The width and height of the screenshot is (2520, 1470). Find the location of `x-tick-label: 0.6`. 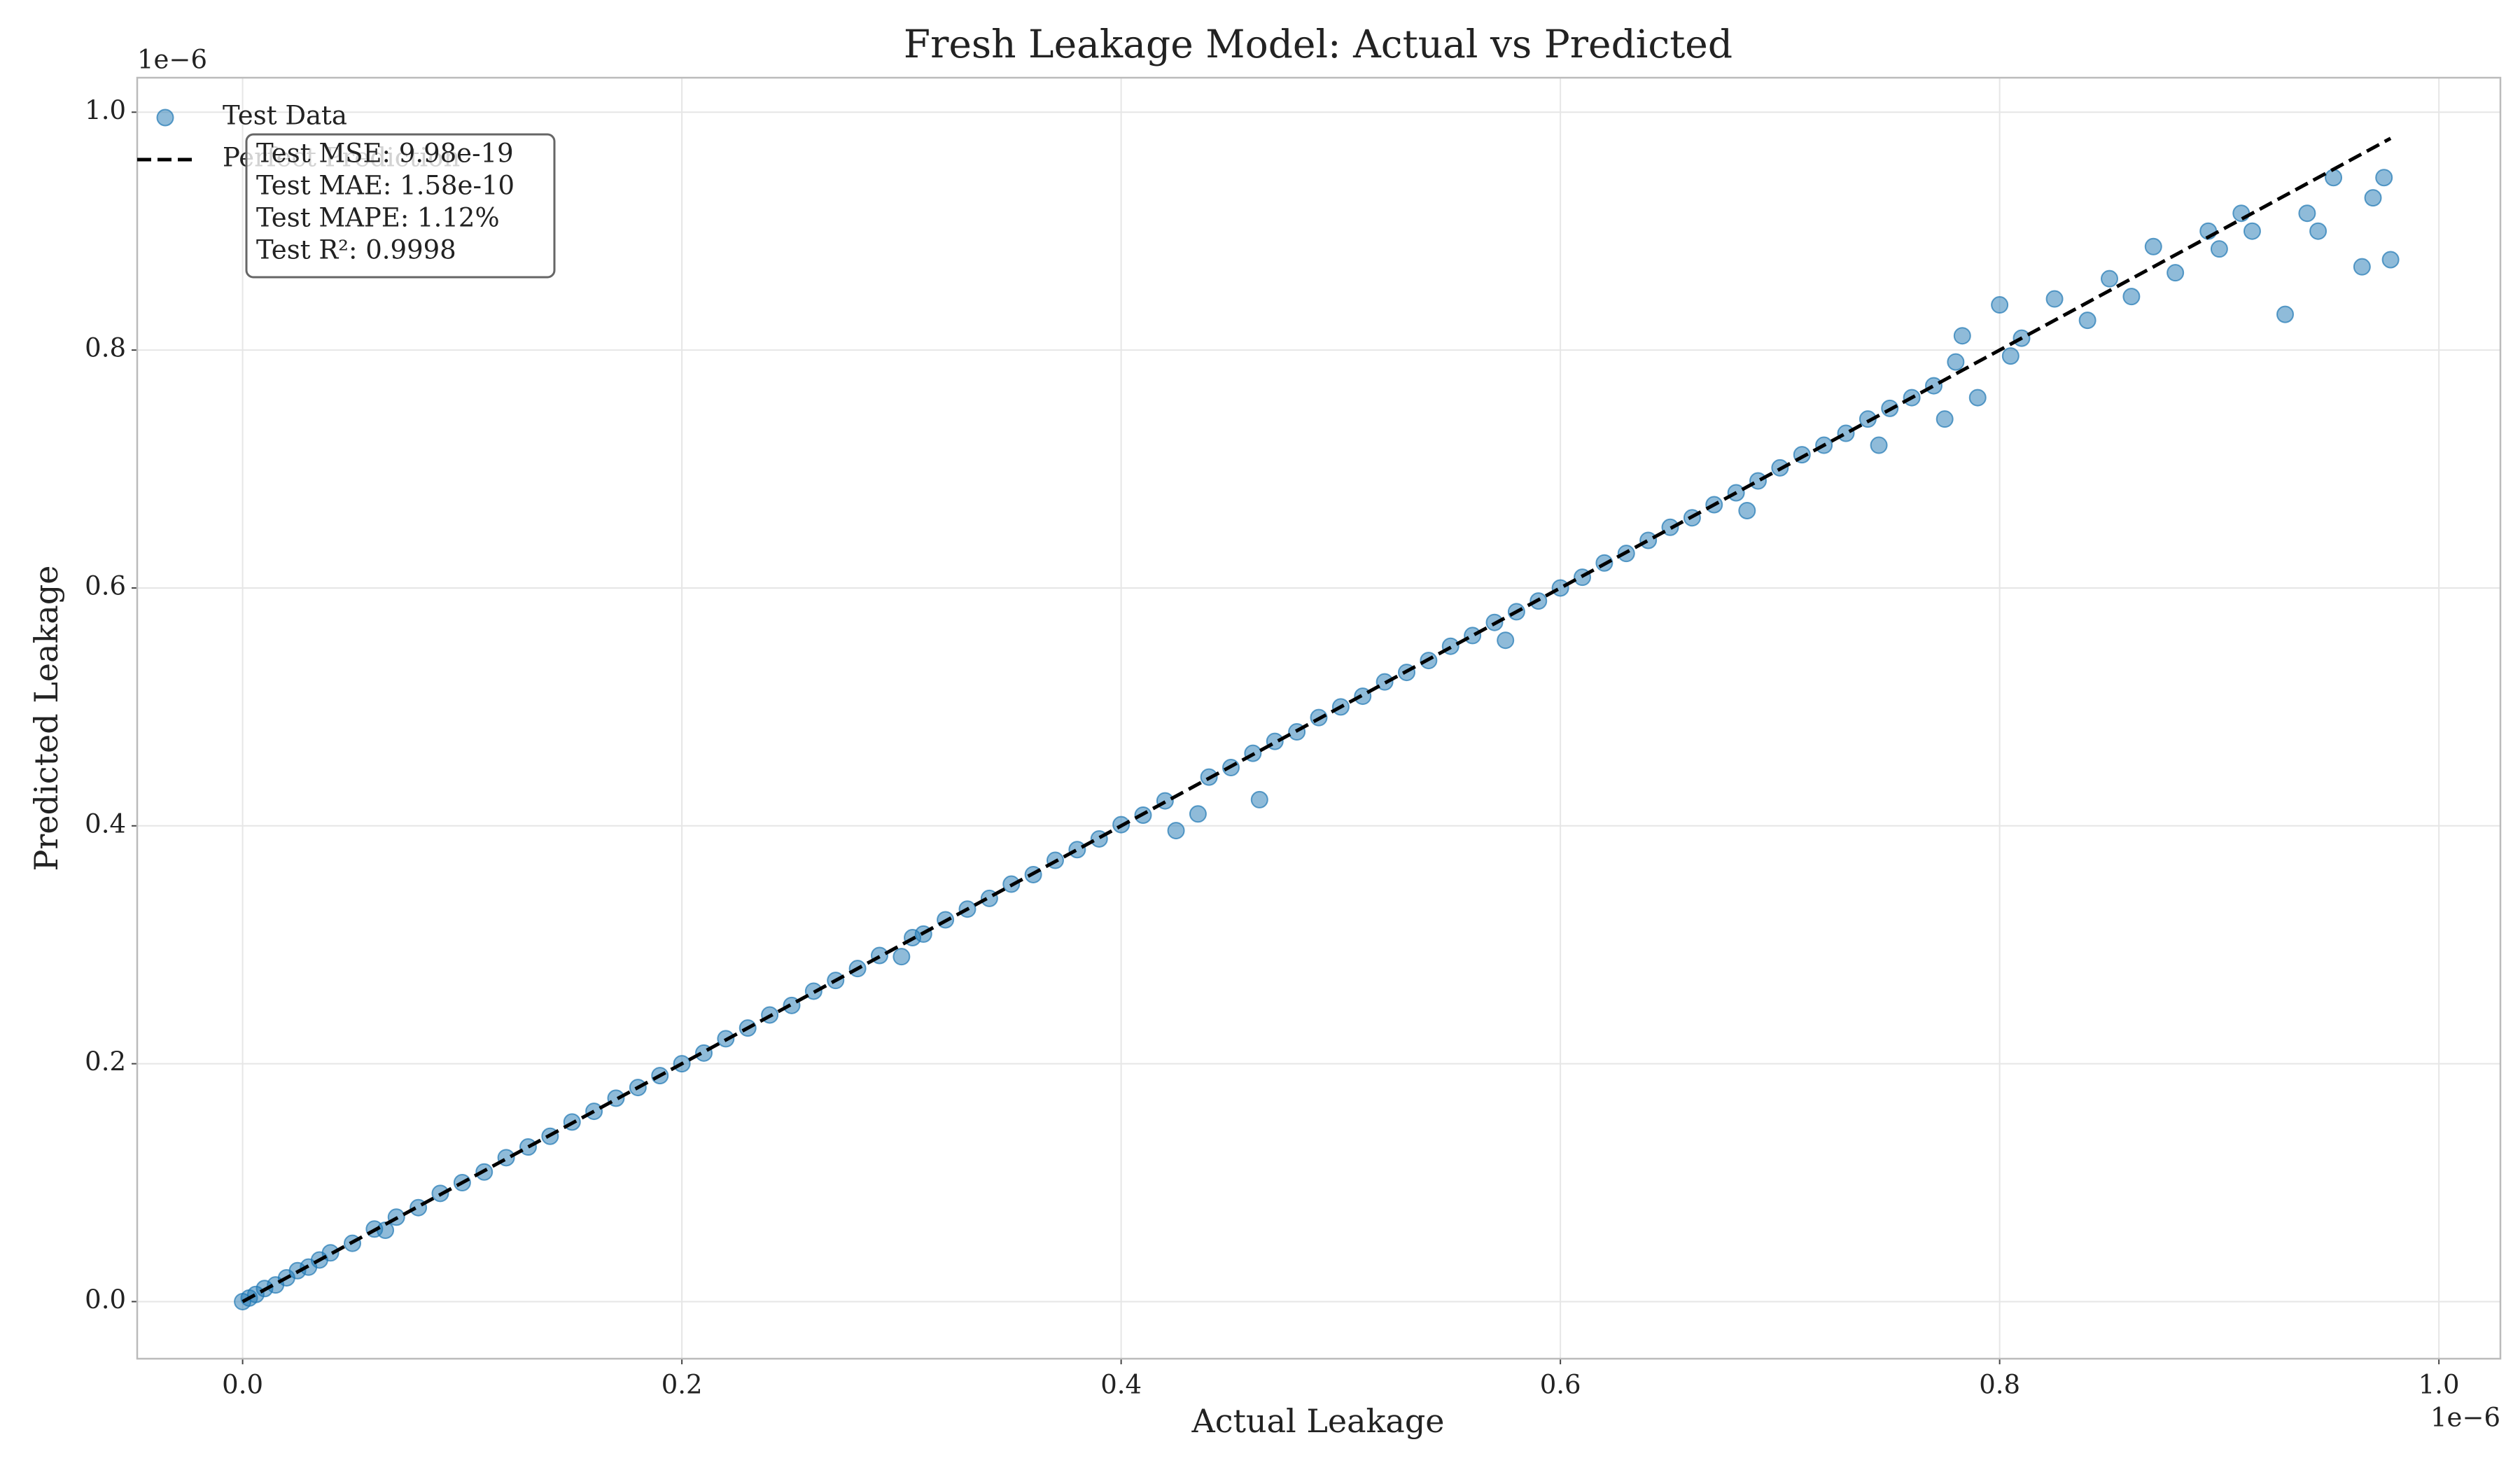

x-tick-label: 0.6 is located at coordinates (1560, 1385).